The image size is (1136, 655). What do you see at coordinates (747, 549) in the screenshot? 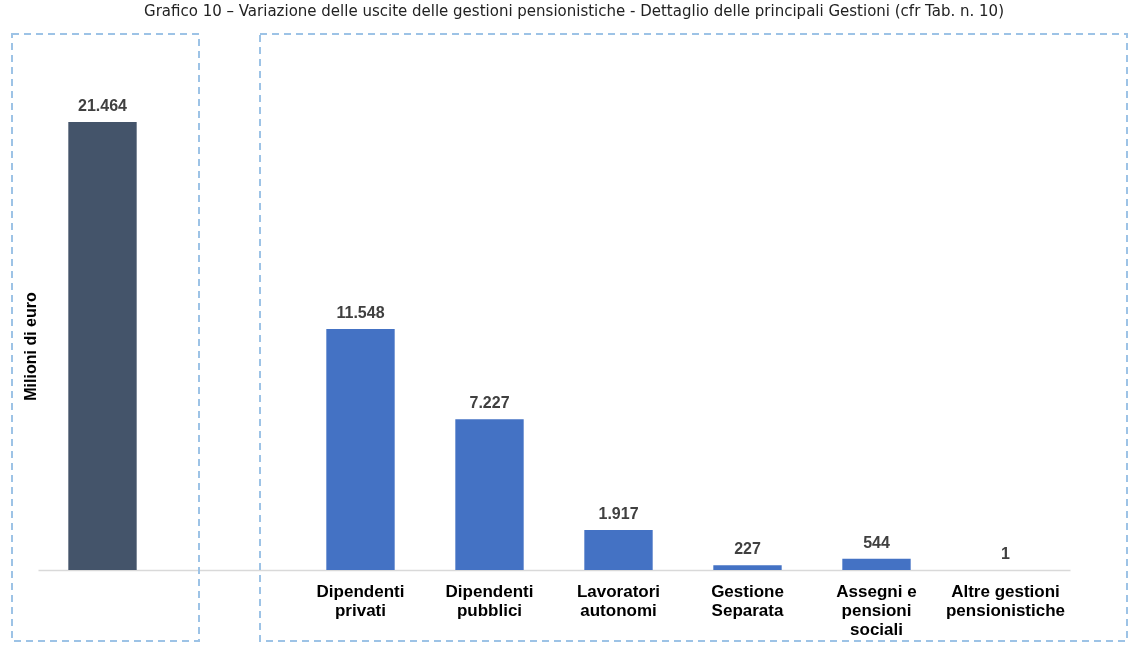
I see `data-label: 227` at bounding box center [747, 549].